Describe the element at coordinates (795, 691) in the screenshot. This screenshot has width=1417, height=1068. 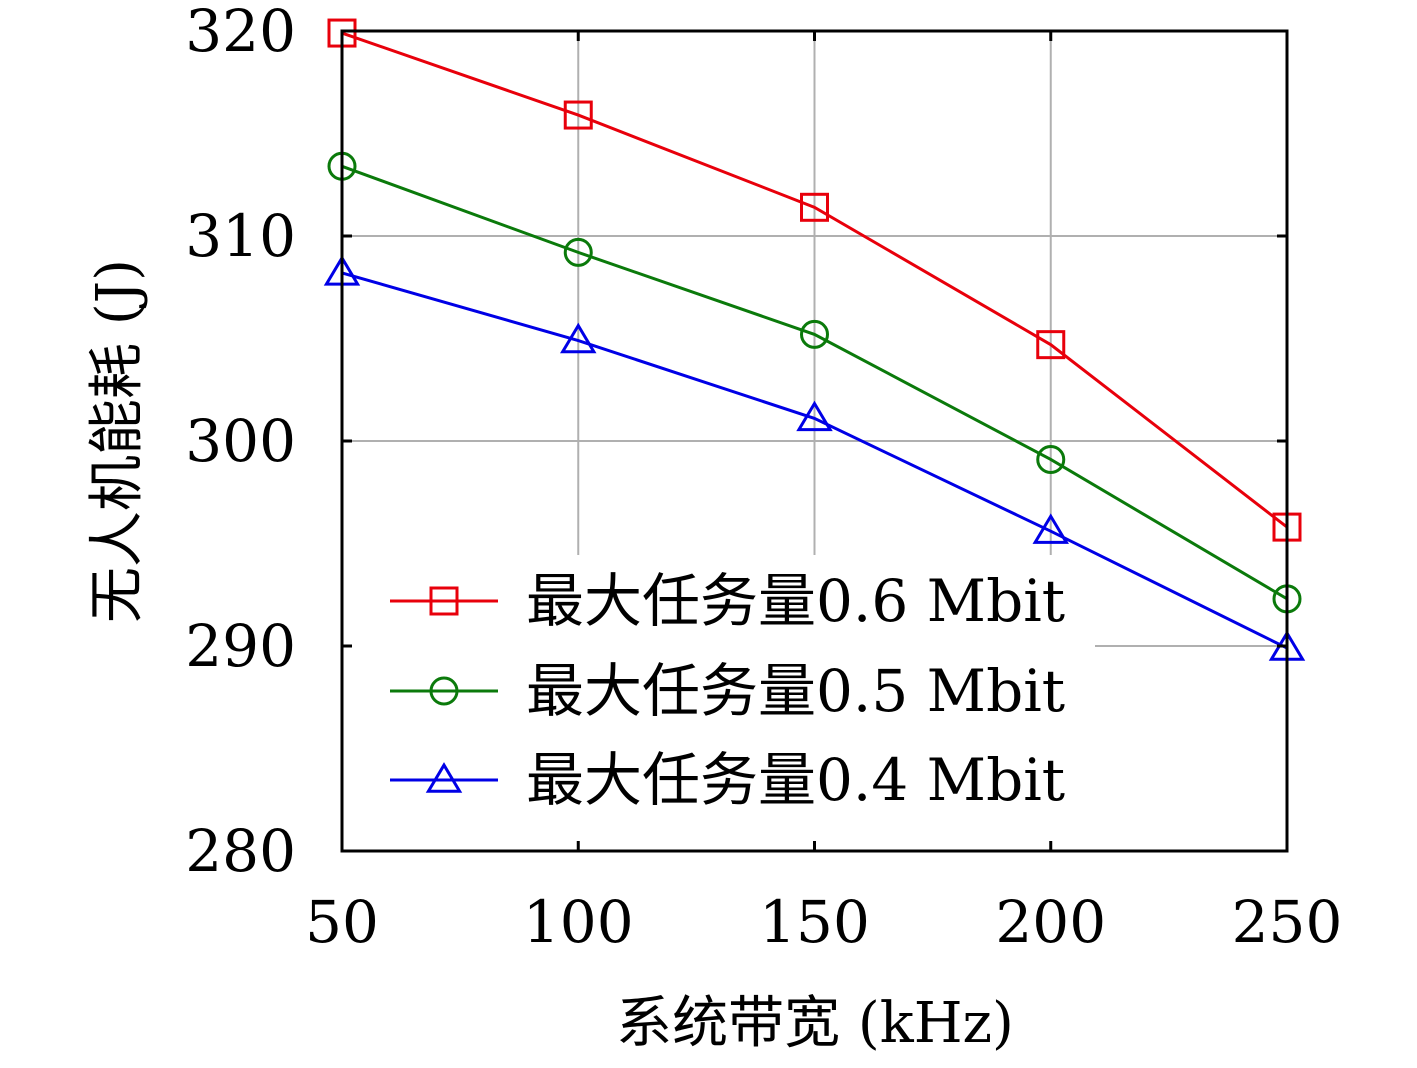
I see `legend-label: 最大任务量0.5 Mbit` at that location.